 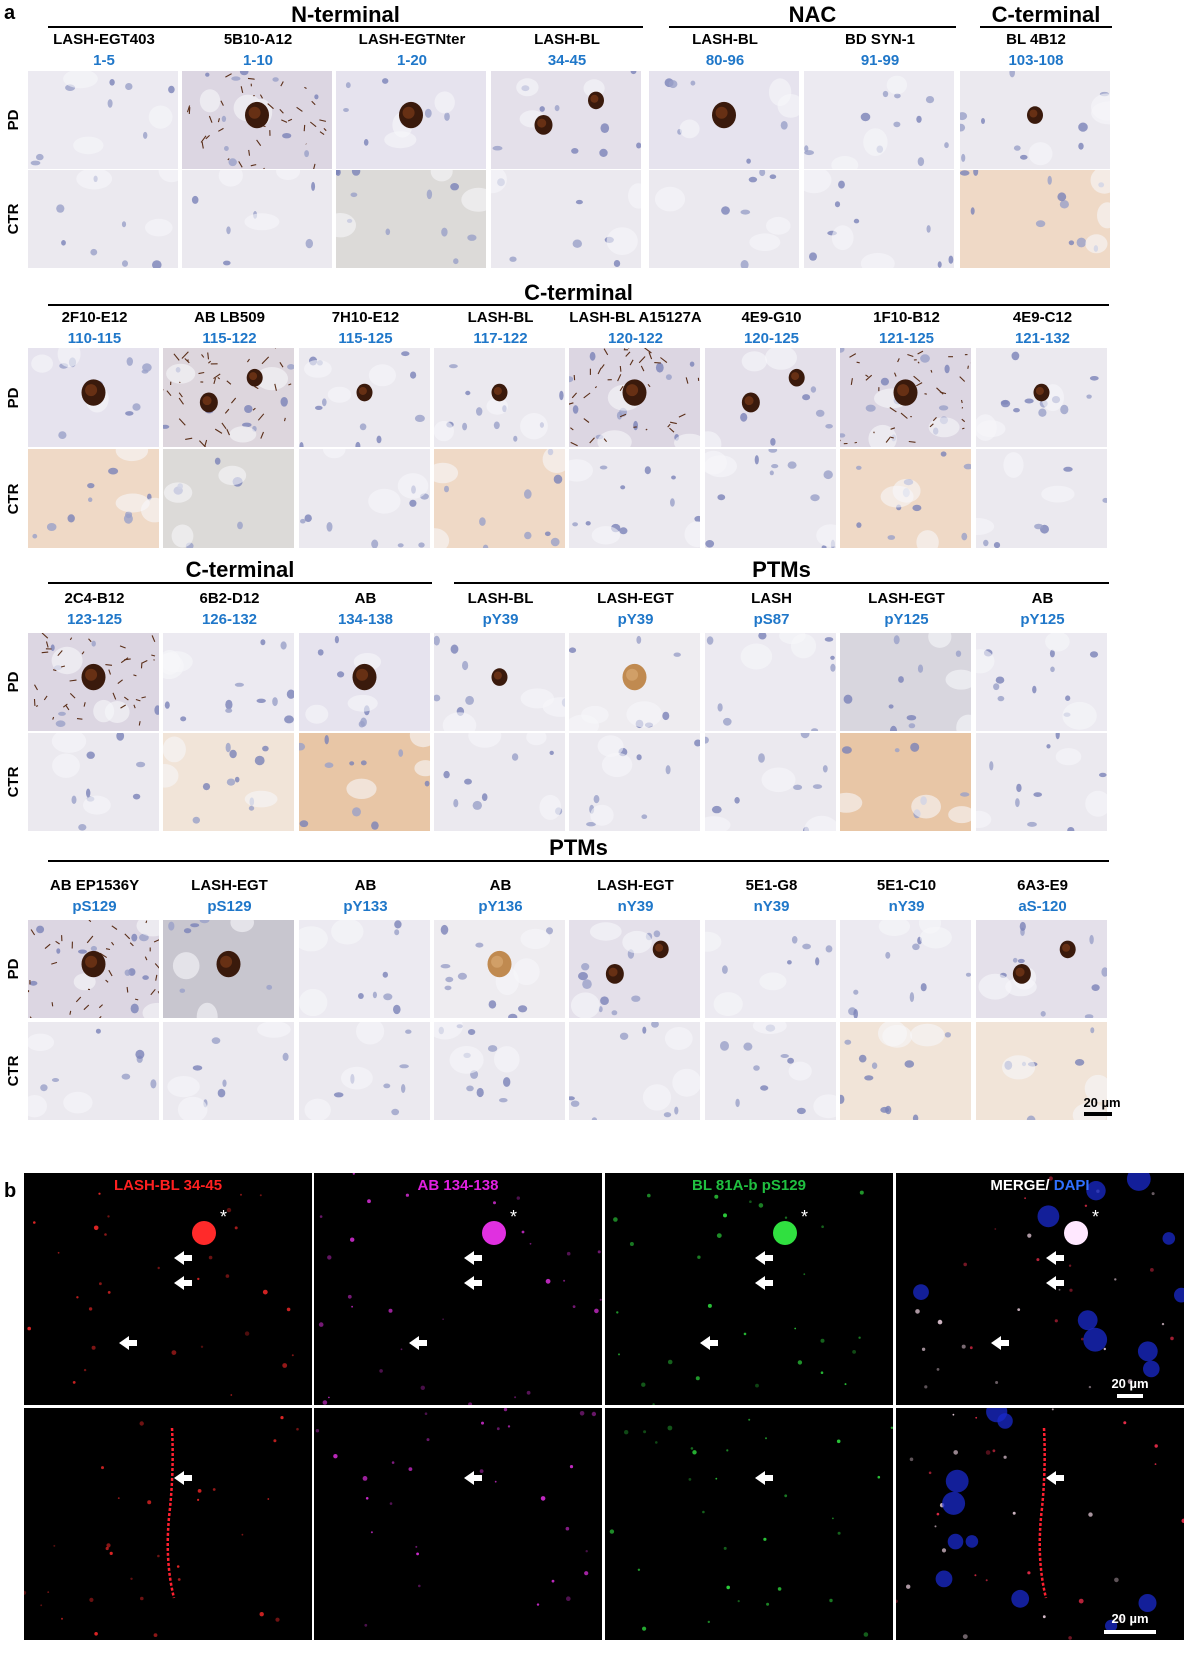 I want to click on antibody-name: LASH-EGTNter, so click(x=412, y=39).